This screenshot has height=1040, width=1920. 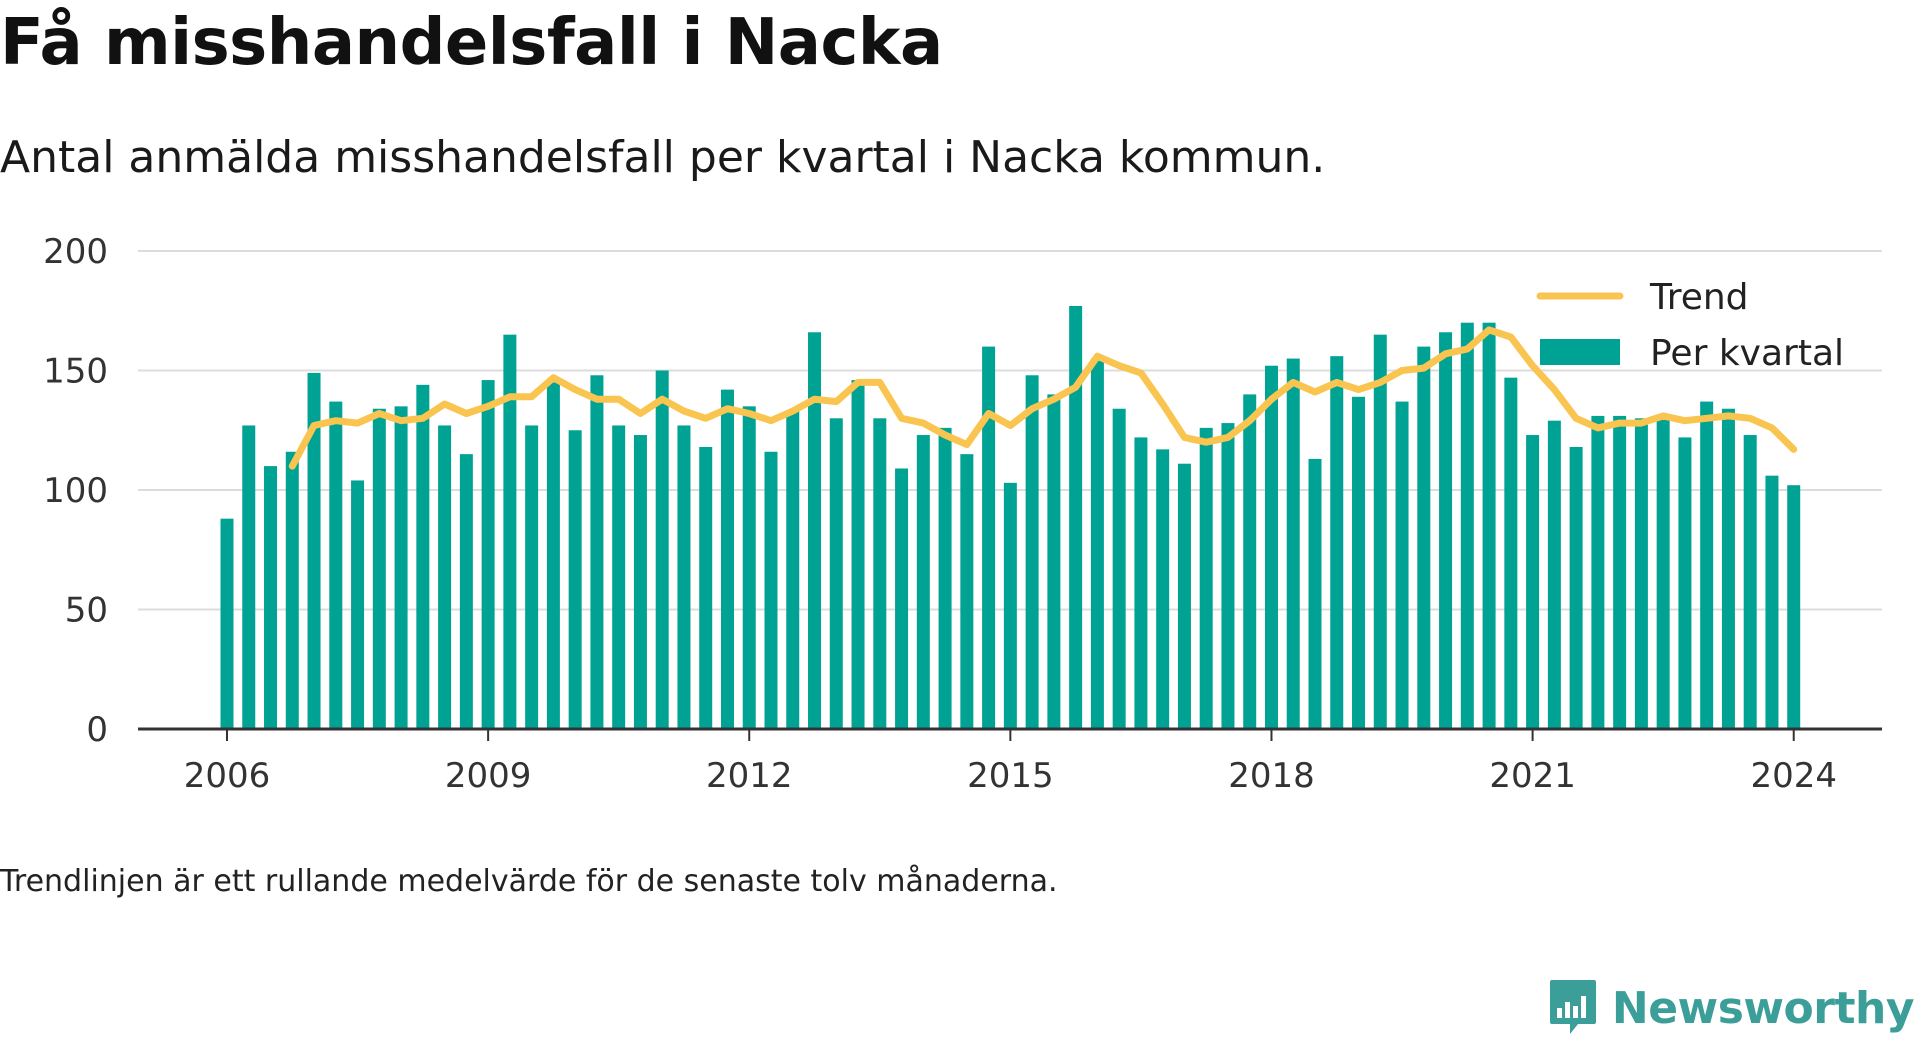 I want to click on x-tick-label: 2009, so click(x=488, y=776).